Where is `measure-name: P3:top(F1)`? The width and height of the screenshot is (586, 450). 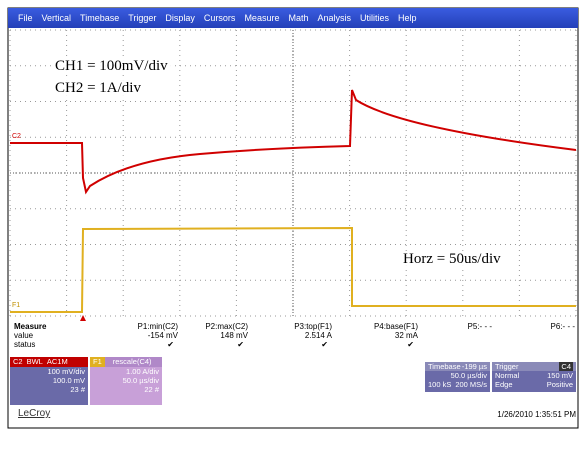 measure-name: P3:top(F1) is located at coordinates (313, 326).